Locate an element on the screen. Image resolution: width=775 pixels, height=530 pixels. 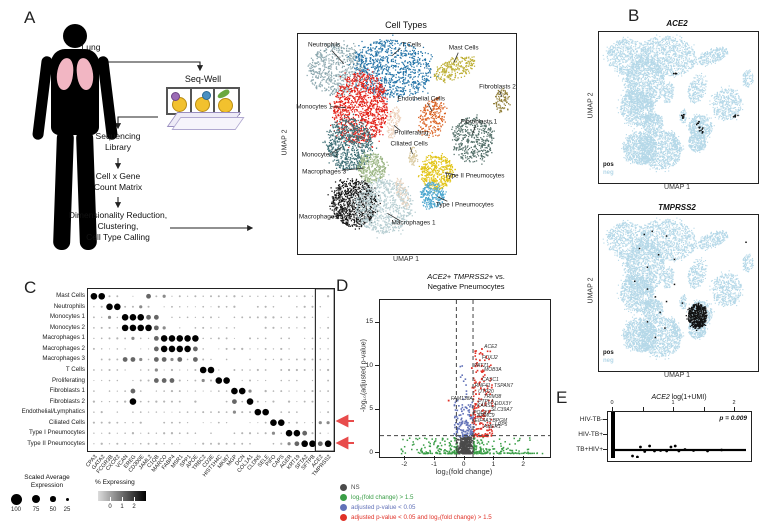
volcano-title-line2: Negative Pneumocytes is located at coordinates (466, 286).